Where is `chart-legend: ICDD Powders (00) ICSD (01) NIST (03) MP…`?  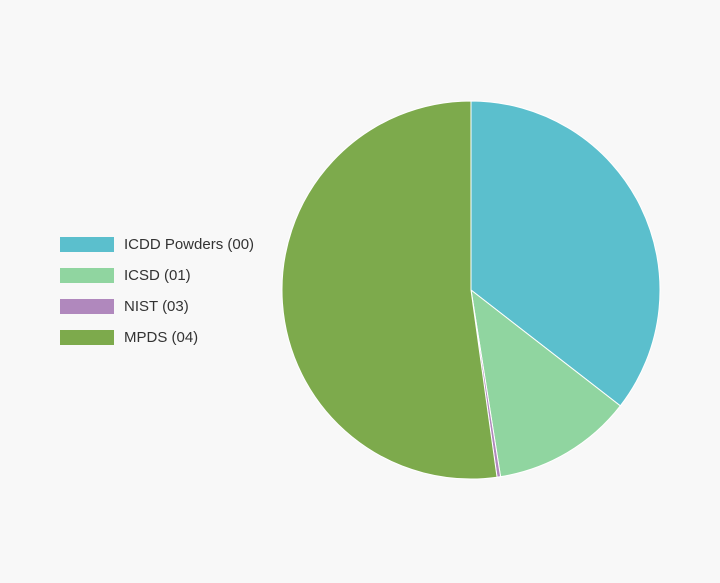
chart-legend: ICDD Powders (00) ICSD (01) NIST (03) MP… is located at coordinates (157, 296).